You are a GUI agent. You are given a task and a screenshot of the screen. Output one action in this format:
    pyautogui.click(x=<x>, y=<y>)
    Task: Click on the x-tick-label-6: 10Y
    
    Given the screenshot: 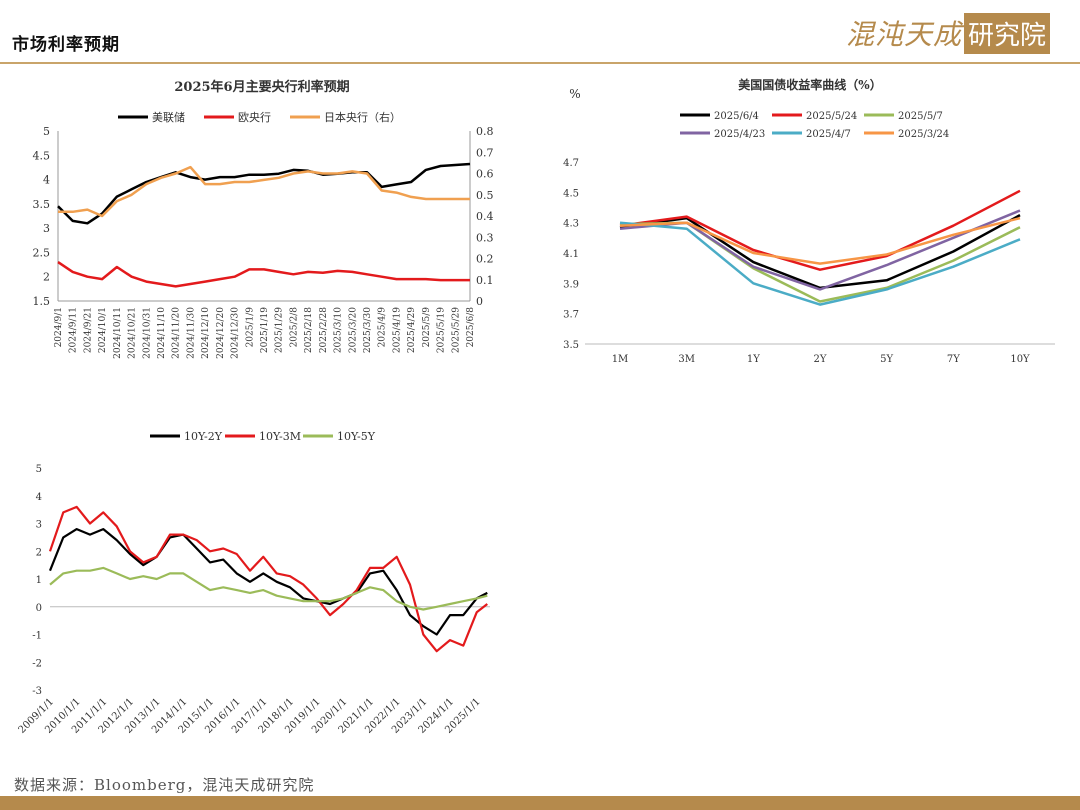 What is the action you would take?
    pyautogui.click(x=1020, y=359)
    